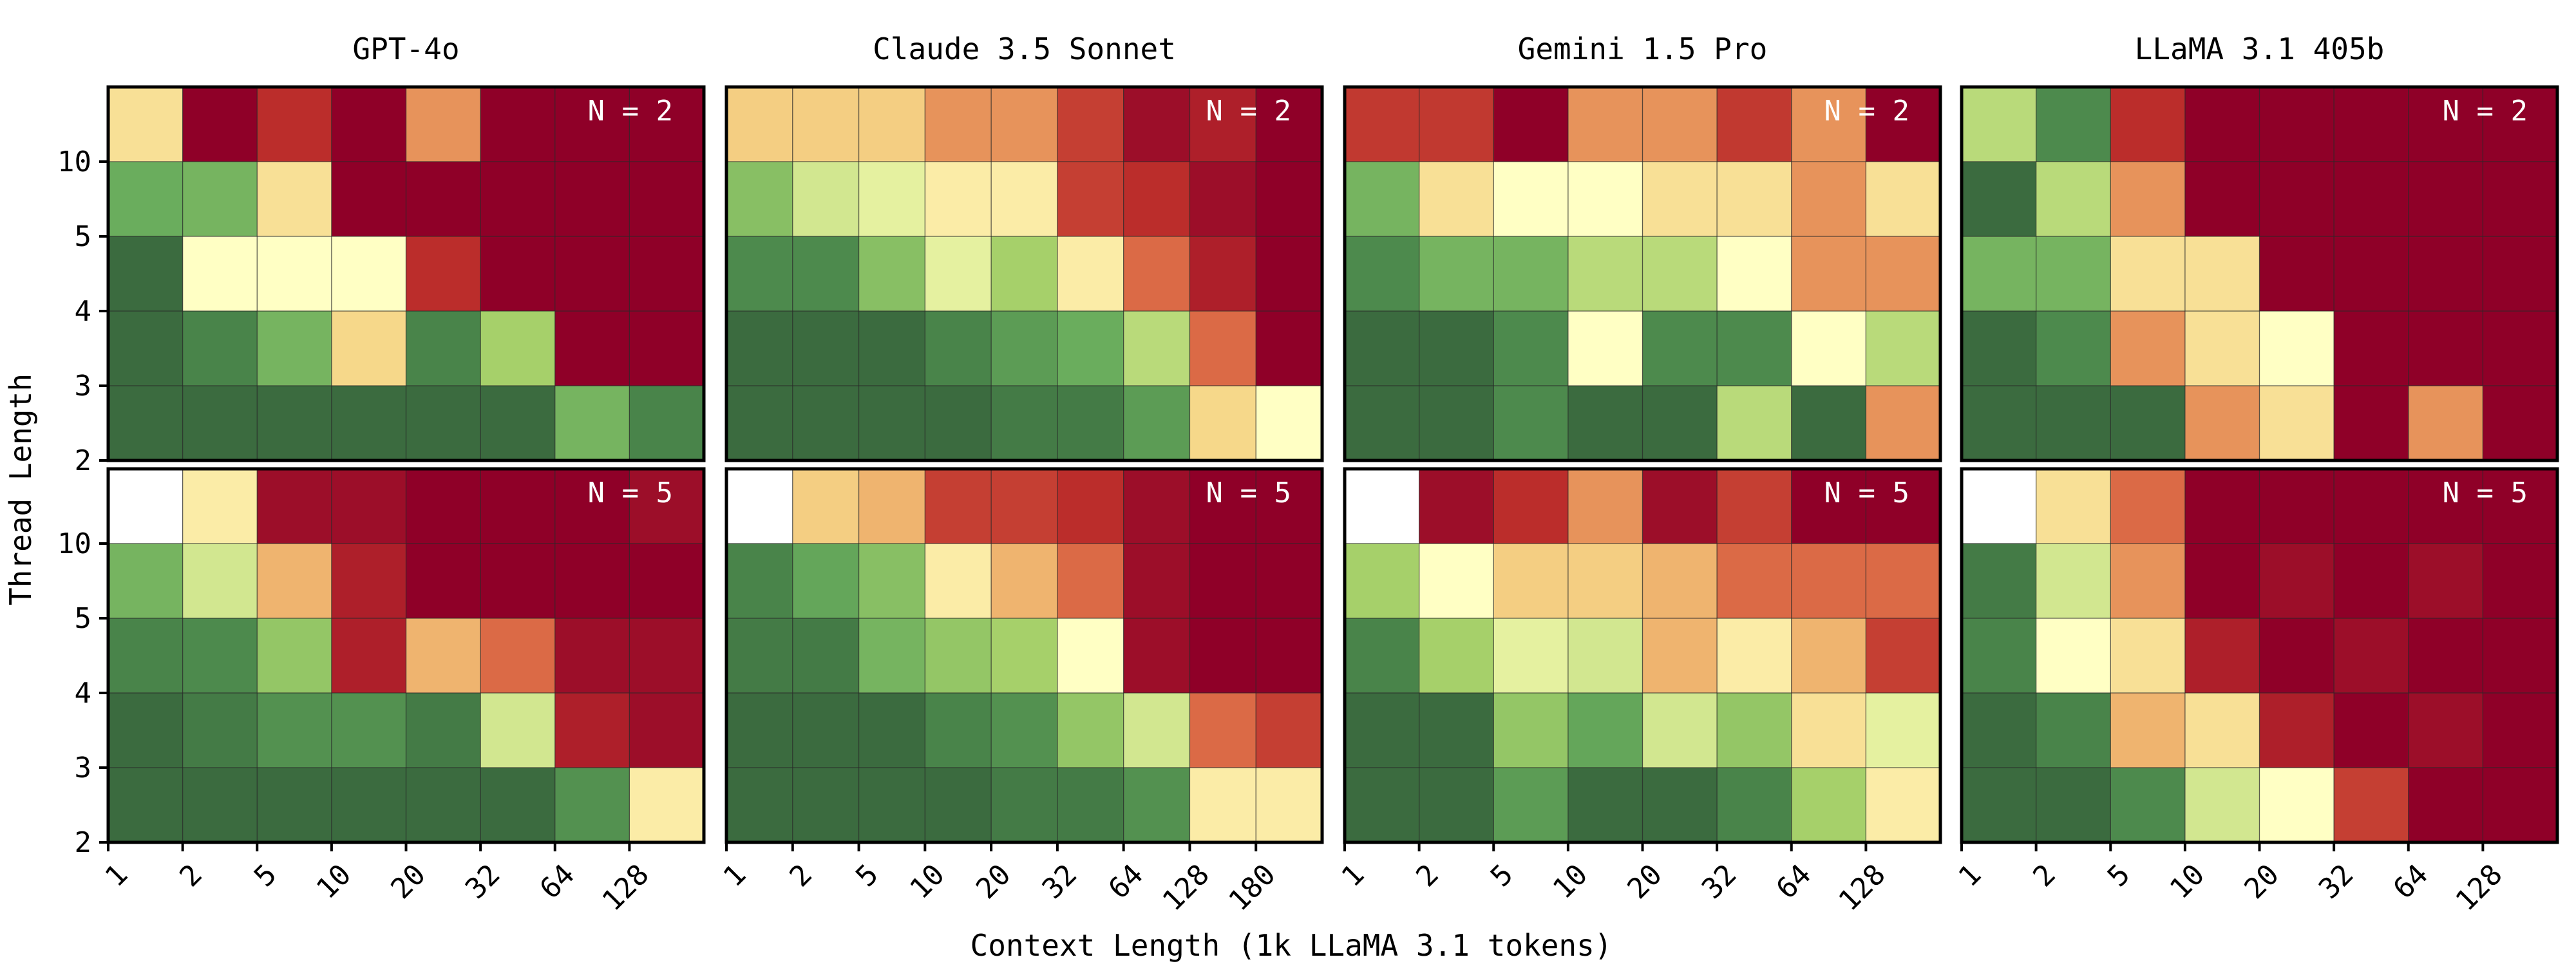 Image resolution: width=2576 pixels, height=966 pixels. Describe the element at coordinates (1353, 876) in the screenshot. I see `x-tick-label: 1` at that location.